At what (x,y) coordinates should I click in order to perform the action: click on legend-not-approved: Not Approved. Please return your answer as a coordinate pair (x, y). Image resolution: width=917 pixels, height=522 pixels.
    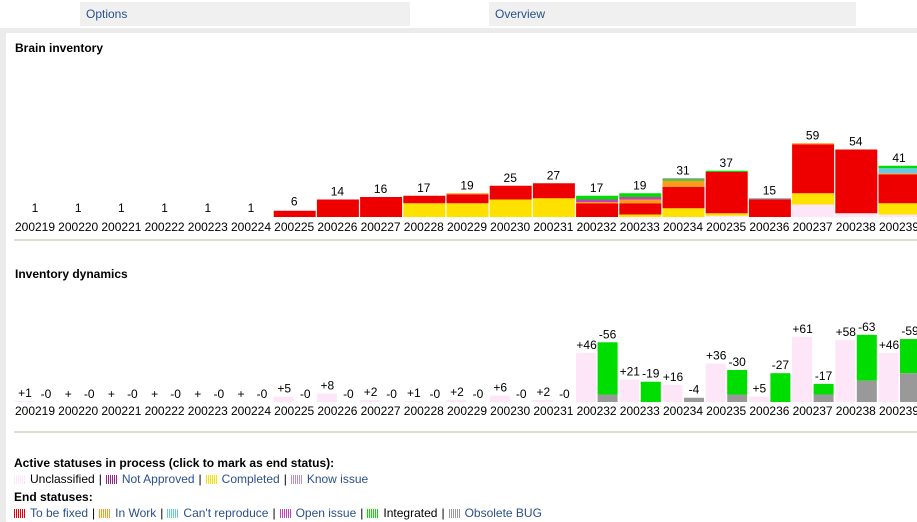
    Looking at the image, I should click on (150, 479).